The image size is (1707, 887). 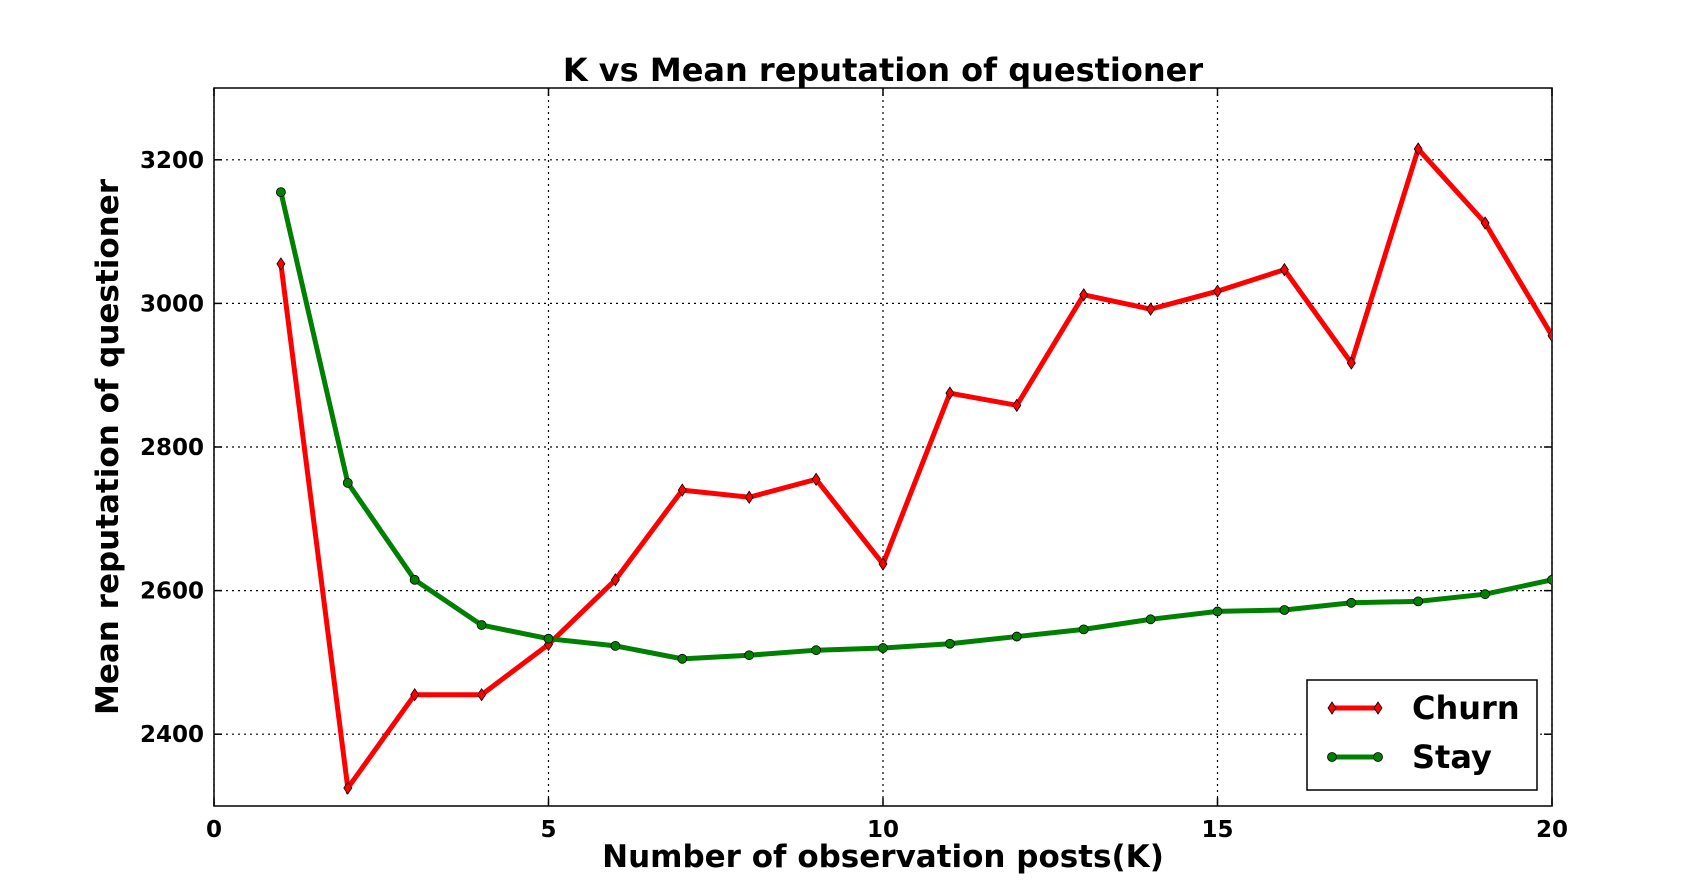 I want to click on x-axis-label: Number of observation posts(K), so click(x=883, y=857).